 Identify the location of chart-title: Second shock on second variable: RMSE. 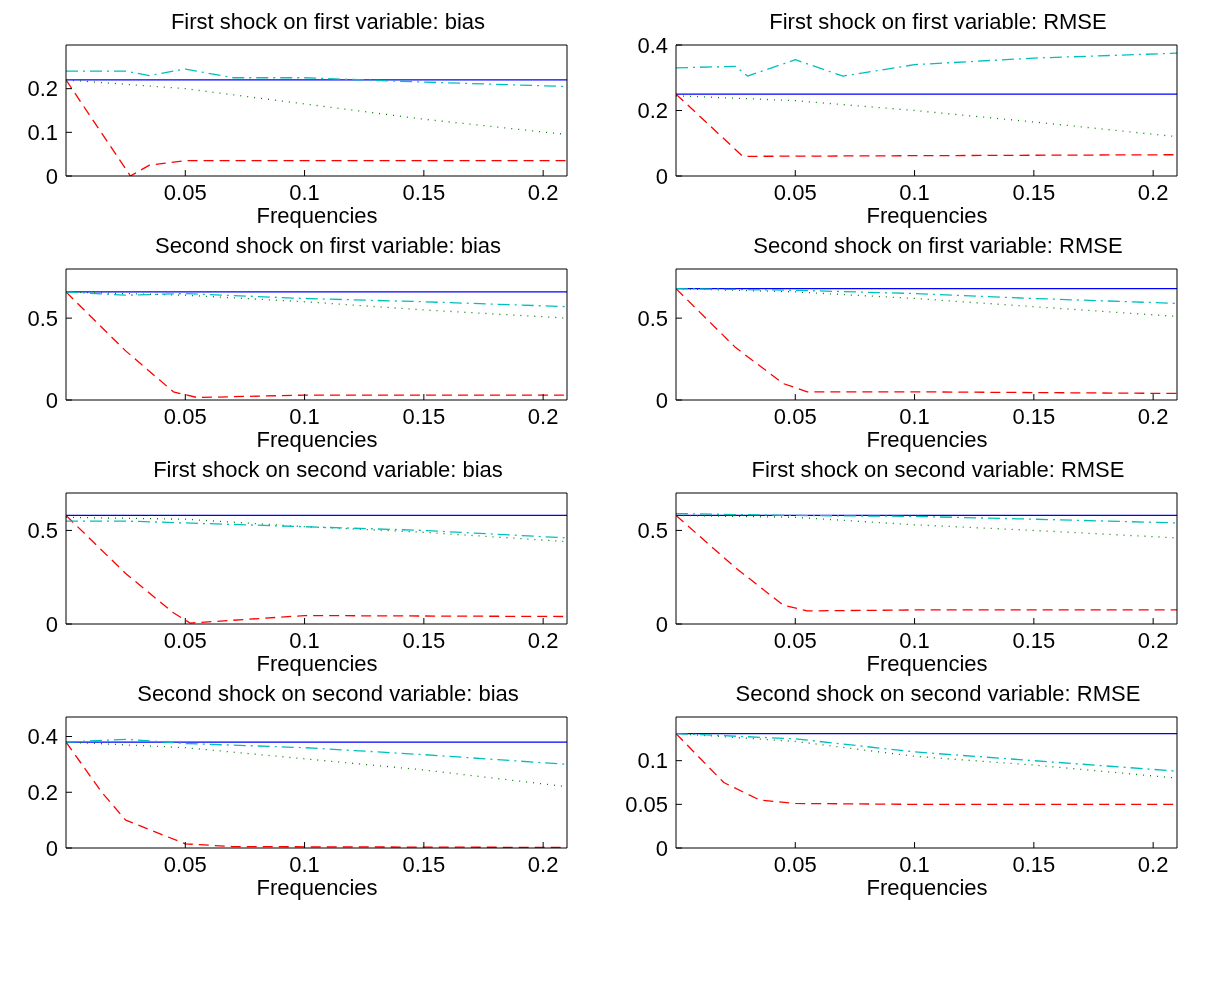
(938, 694).